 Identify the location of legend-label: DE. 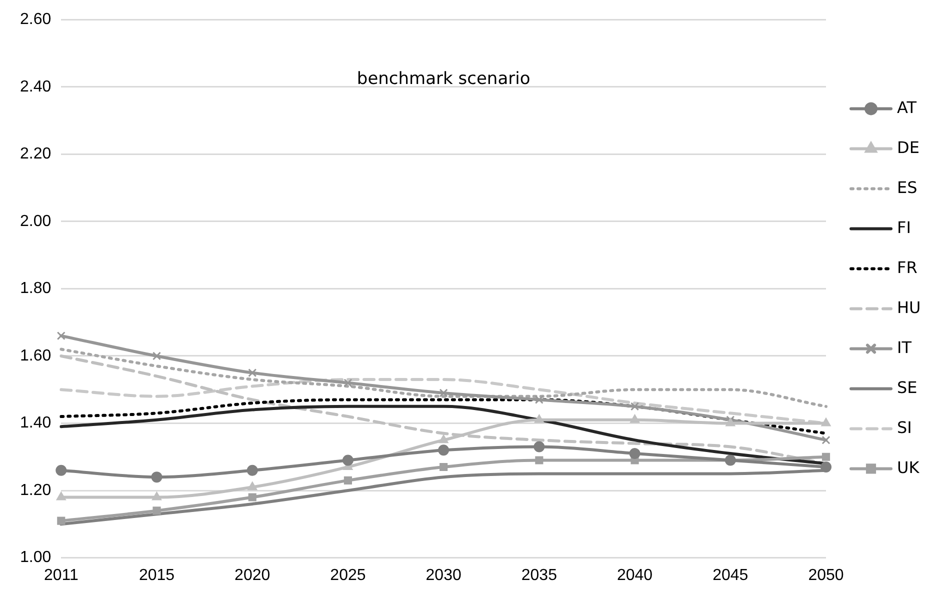
(908, 147).